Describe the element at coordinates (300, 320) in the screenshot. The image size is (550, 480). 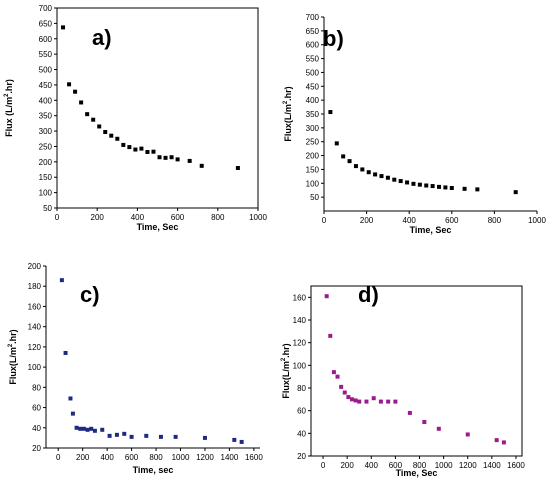
I see `y-tick-label: 140` at that location.